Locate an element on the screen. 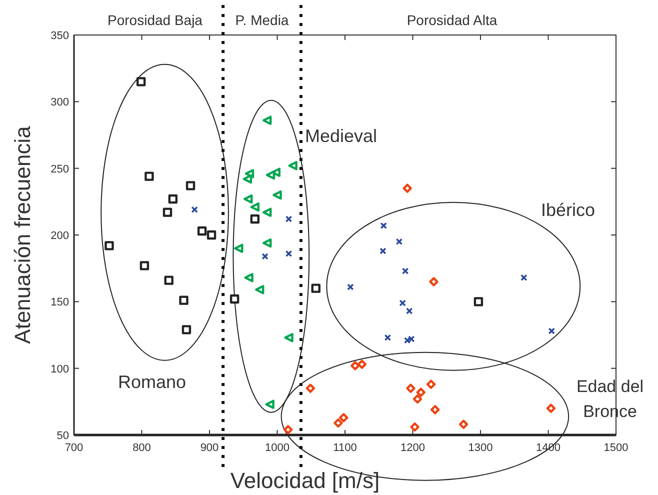 The width and height of the screenshot is (658, 495). x-tick-label: 1100 is located at coordinates (345, 448).